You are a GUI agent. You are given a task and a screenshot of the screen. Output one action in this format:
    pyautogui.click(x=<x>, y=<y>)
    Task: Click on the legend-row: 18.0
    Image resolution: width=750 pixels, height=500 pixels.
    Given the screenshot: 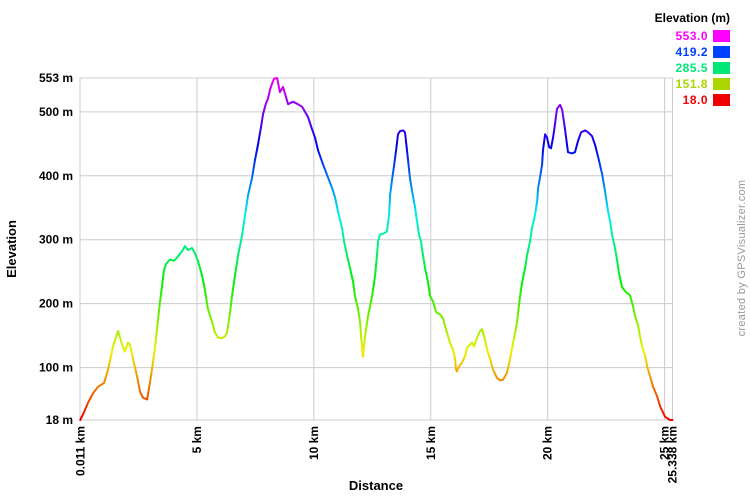 What is the action you would take?
    pyautogui.click(x=692, y=100)
    